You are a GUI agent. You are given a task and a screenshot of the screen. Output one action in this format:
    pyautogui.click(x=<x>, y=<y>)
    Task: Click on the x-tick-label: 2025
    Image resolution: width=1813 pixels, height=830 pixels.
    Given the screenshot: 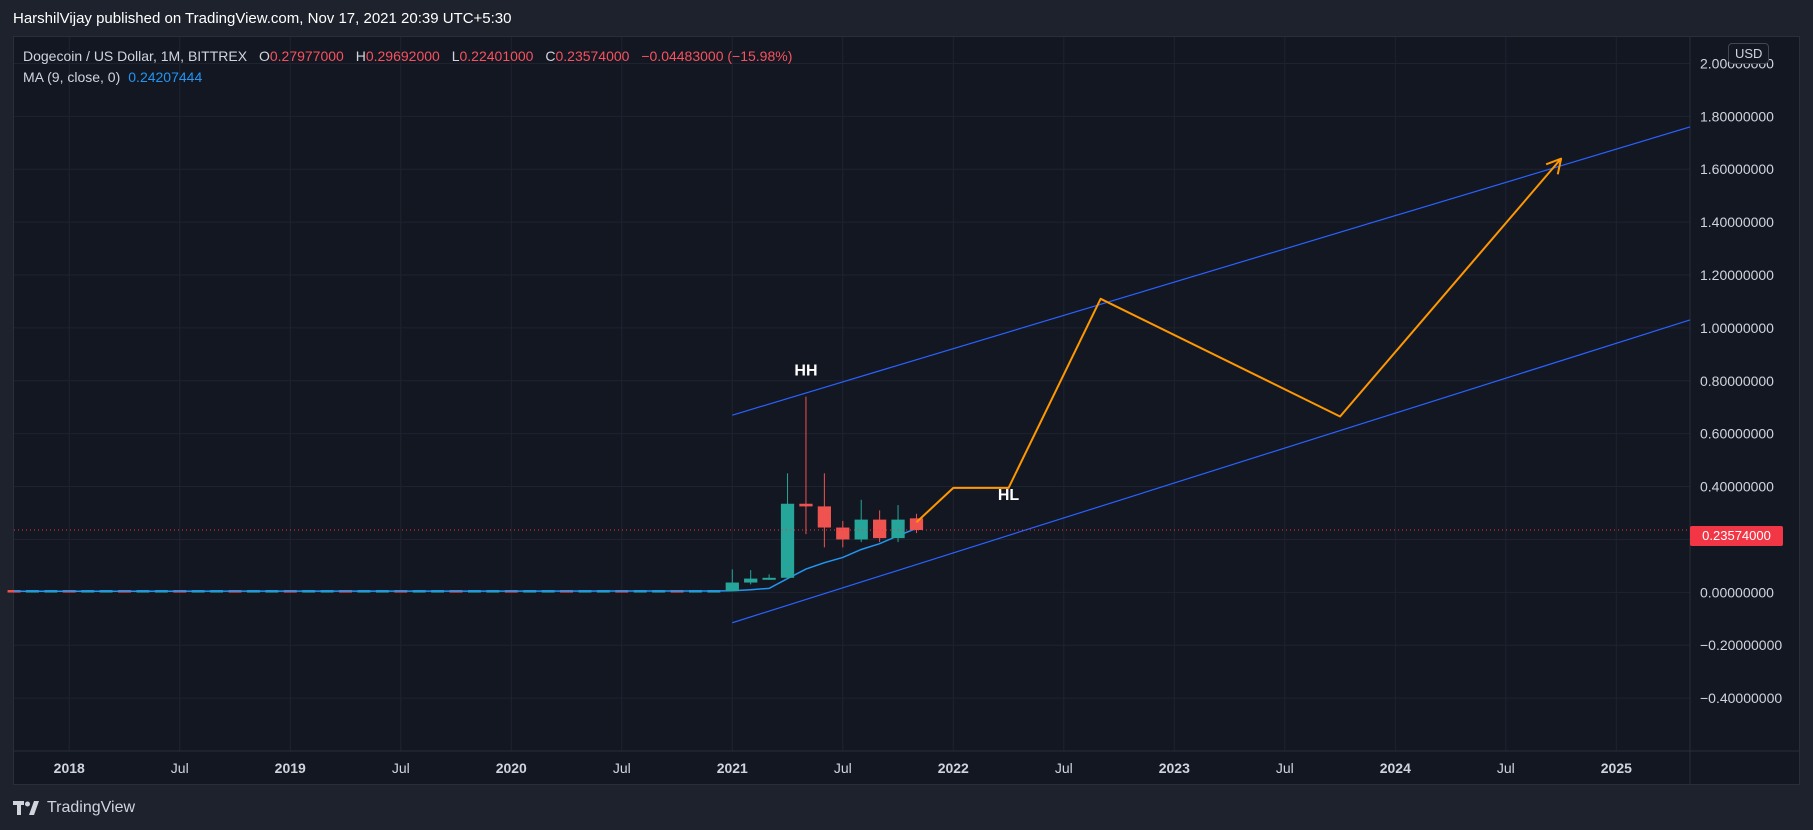 What is the action you would take?
    pyautogui.click(x=1616, y=768)
    